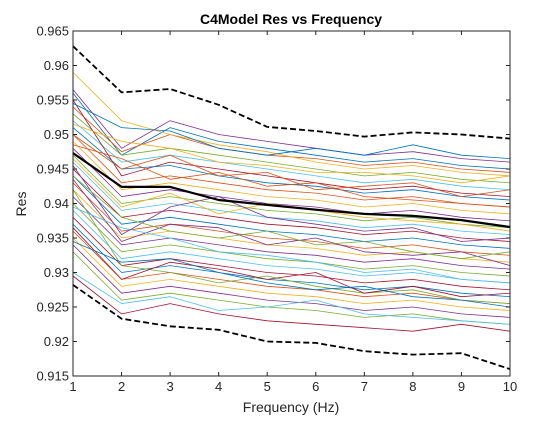  Describe the element at coordinates (56, 203) in the screenshot. I see `y-tick-label: 0.94` at that location.